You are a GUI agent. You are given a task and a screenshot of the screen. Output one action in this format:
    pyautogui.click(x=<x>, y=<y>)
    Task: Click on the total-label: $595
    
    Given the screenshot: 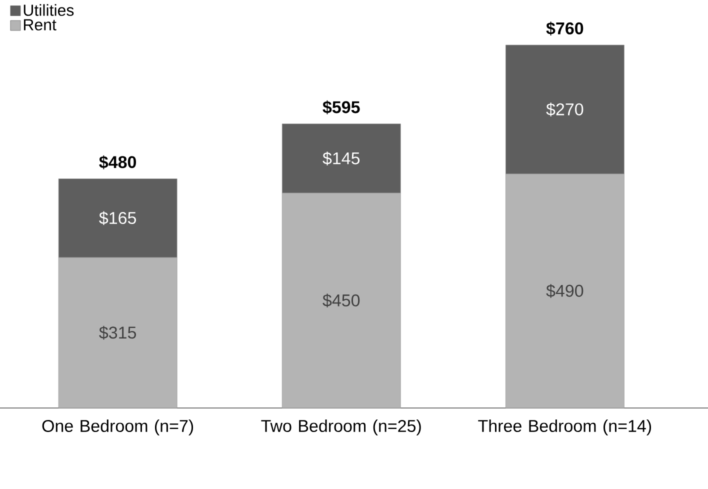 What is the action you would take?
    pyautogui.click(x=341, y=107)
    